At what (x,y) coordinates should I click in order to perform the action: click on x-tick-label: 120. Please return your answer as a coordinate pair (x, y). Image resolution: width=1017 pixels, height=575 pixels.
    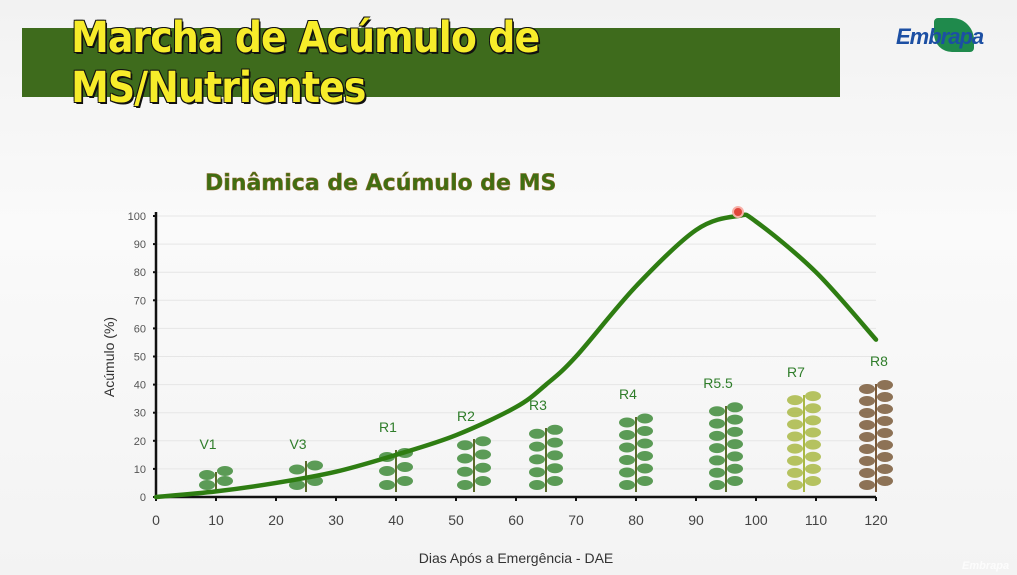
    Looking at the image, I should click on (876, 520).